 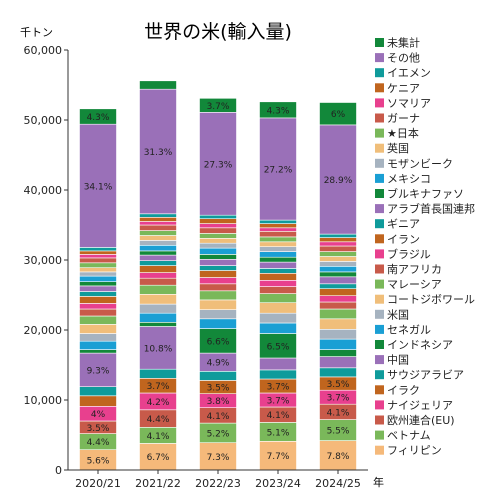 I want to click on y-axis-unit-label: 千トン, so click(x=36, y=32).